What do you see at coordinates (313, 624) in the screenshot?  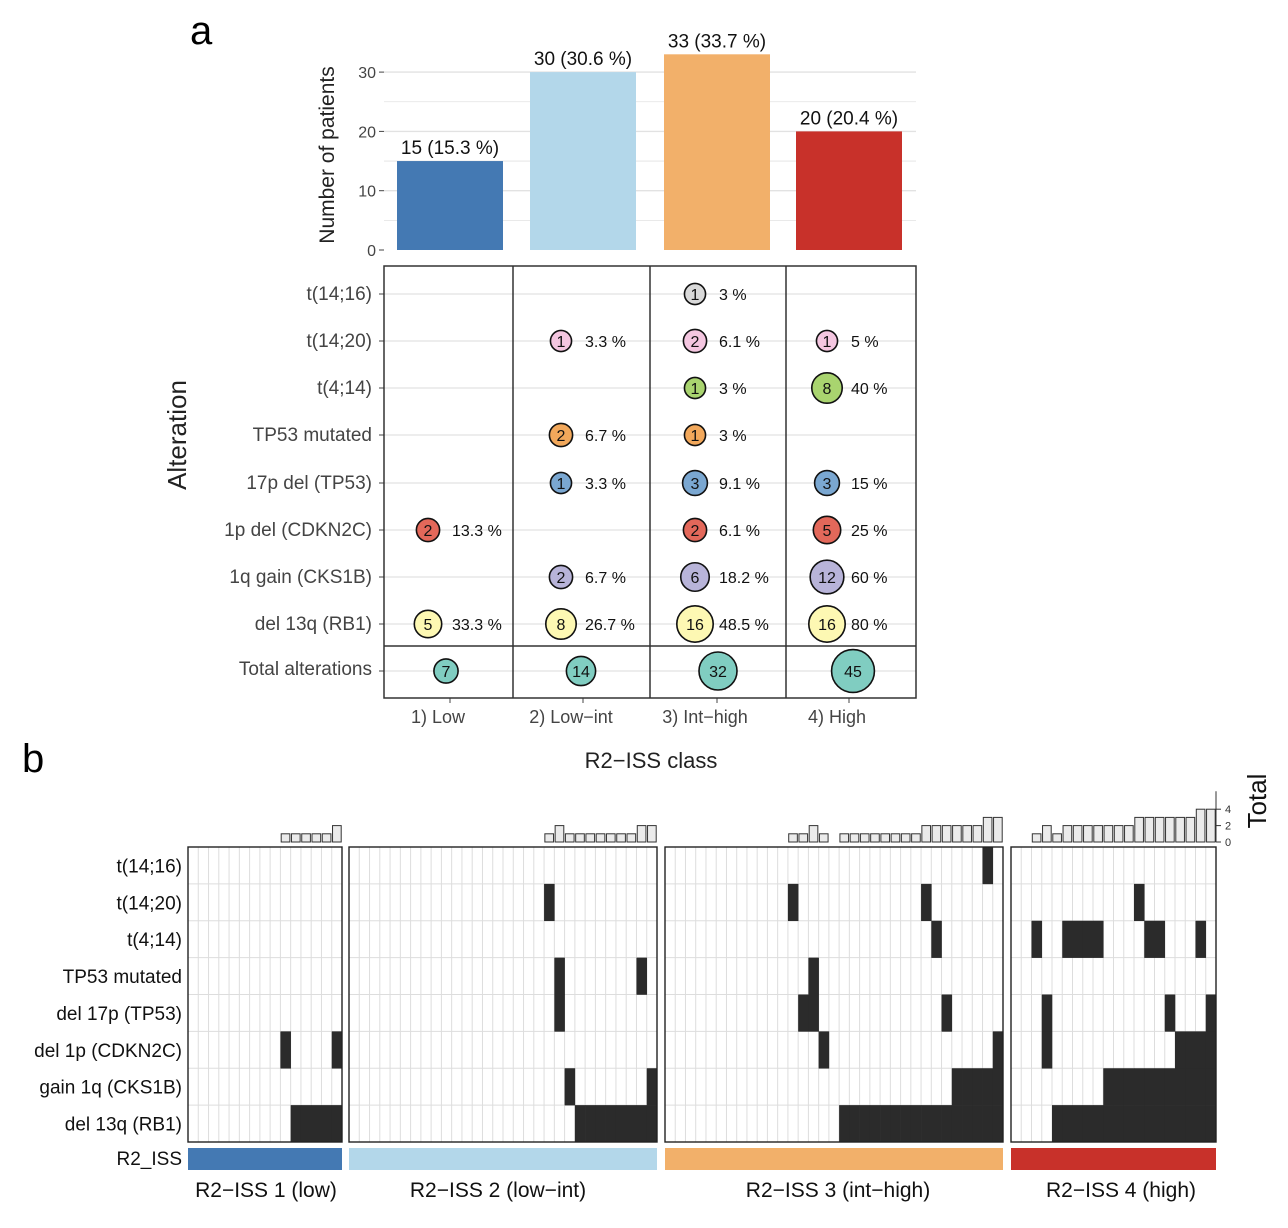 I see `alteration-label: del 13q (RB1)` at bounding box center [313, 624].